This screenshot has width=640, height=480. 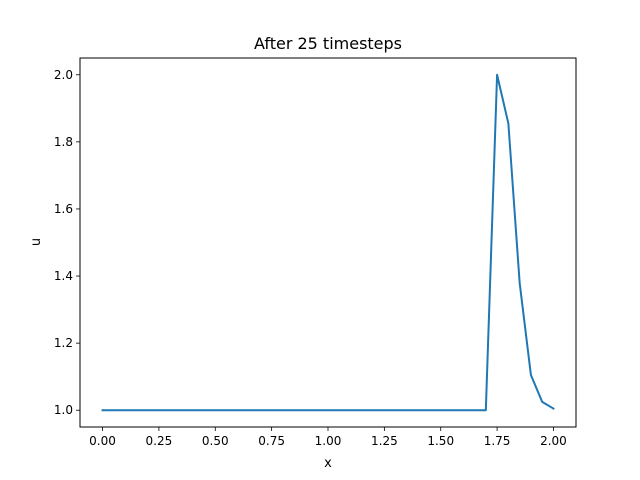 I want to click on chart-title: After 25 timesteps, so click(x=328, y=43).